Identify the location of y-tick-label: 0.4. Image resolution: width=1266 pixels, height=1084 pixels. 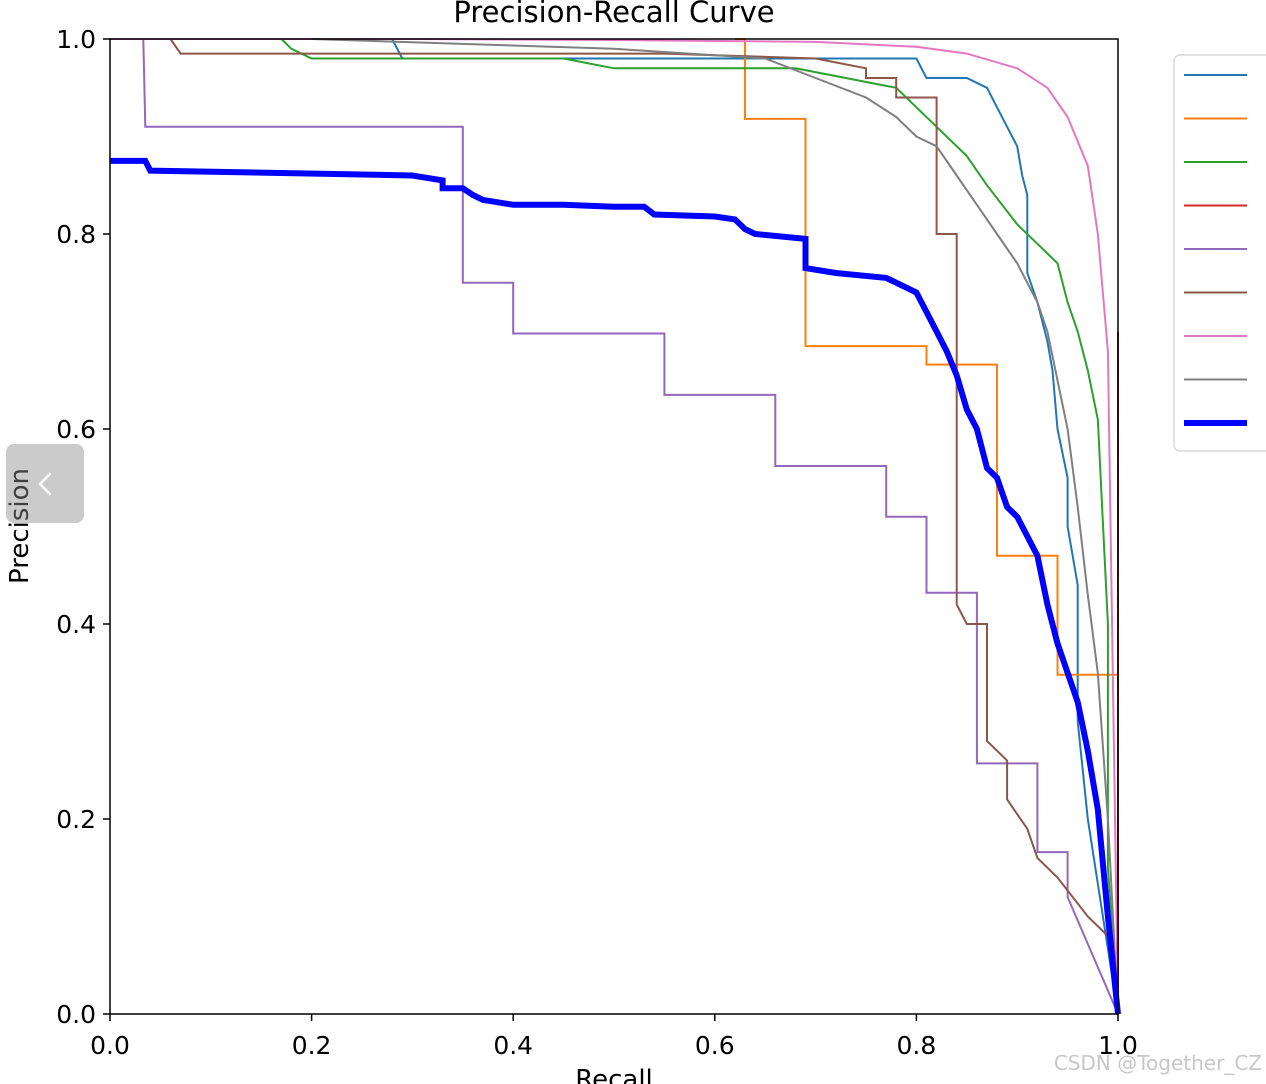
(76, 624).